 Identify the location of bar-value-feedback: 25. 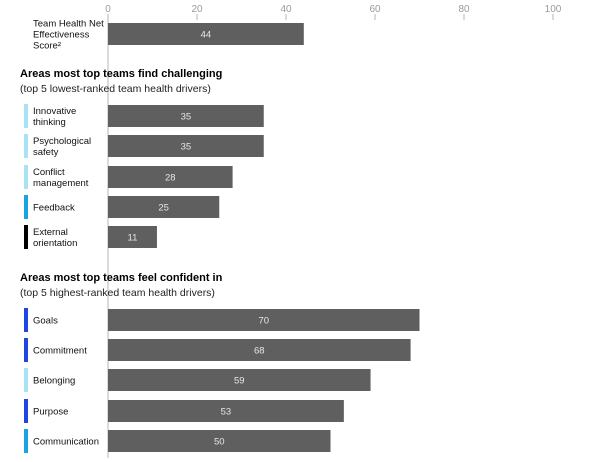
(163, 208).